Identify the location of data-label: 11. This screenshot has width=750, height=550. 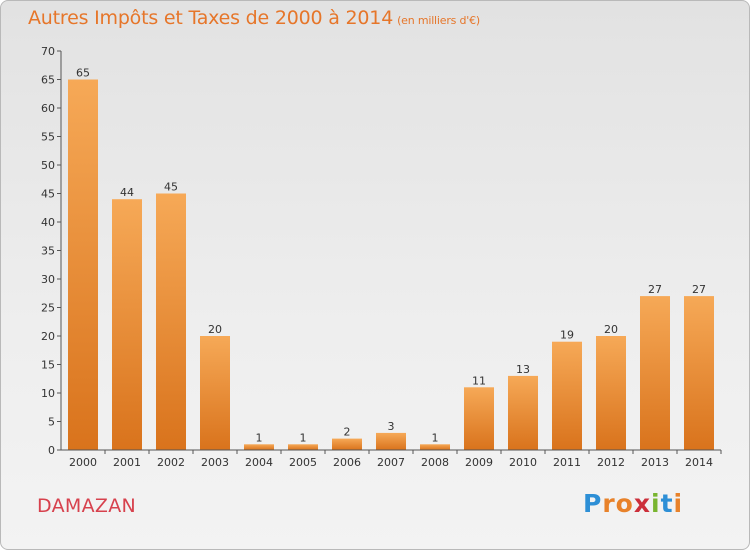
(479, 380).